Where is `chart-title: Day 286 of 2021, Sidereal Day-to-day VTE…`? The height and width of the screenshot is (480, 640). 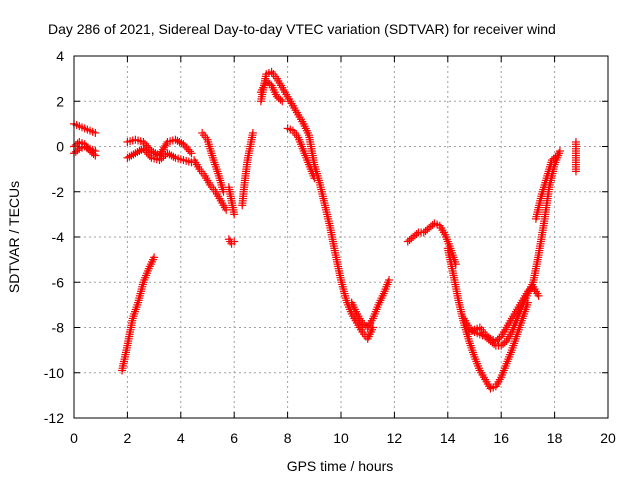
chart-title: Day 286 of 2021, Sidereal Day-to-day VTE… is located at coordinates (302, 29).